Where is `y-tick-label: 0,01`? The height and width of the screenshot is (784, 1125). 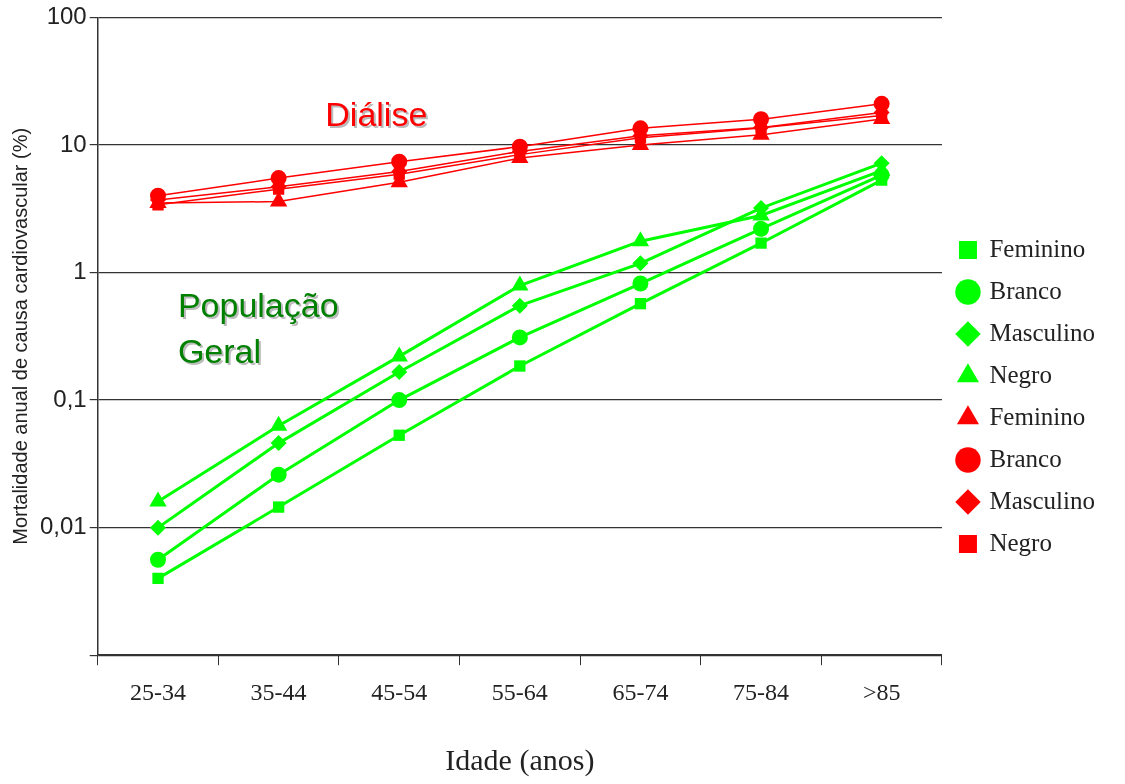 y-tick-label: 0,01 is located at coordinates (63, 526).